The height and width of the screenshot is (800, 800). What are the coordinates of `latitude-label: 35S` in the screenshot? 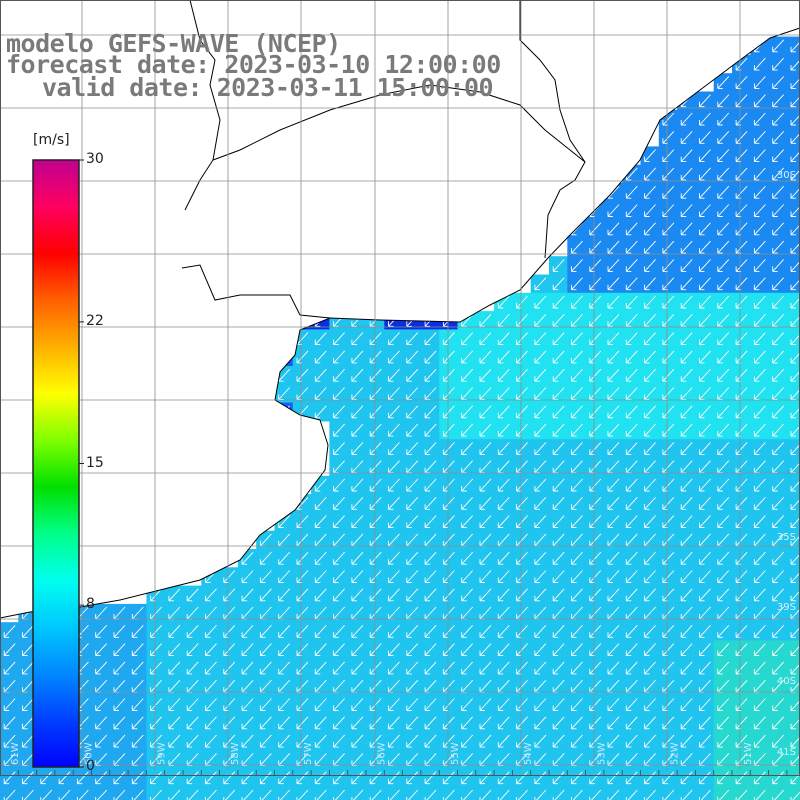 It's located at (786, 537).